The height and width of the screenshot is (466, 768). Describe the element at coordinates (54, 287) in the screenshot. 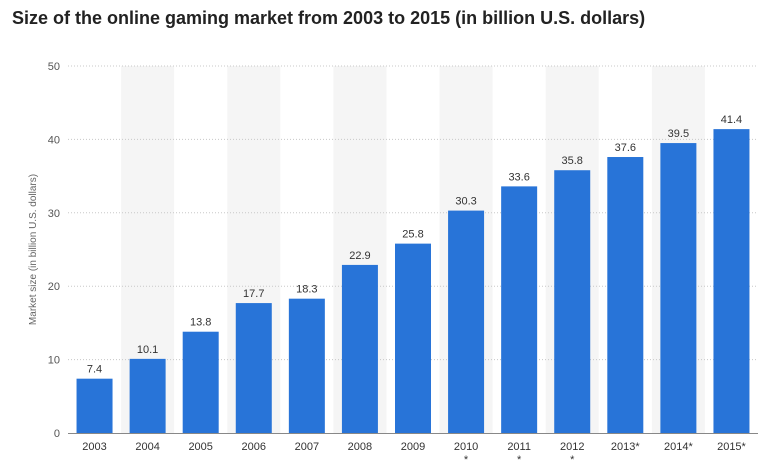

I see `y-tick-label: 20` at that location.